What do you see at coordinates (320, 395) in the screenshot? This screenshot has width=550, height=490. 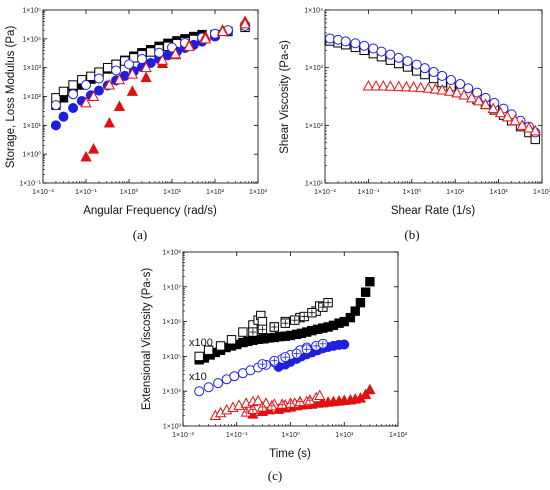 I see `data-point-c-s7-triangle` at bounding box center [320, 395].